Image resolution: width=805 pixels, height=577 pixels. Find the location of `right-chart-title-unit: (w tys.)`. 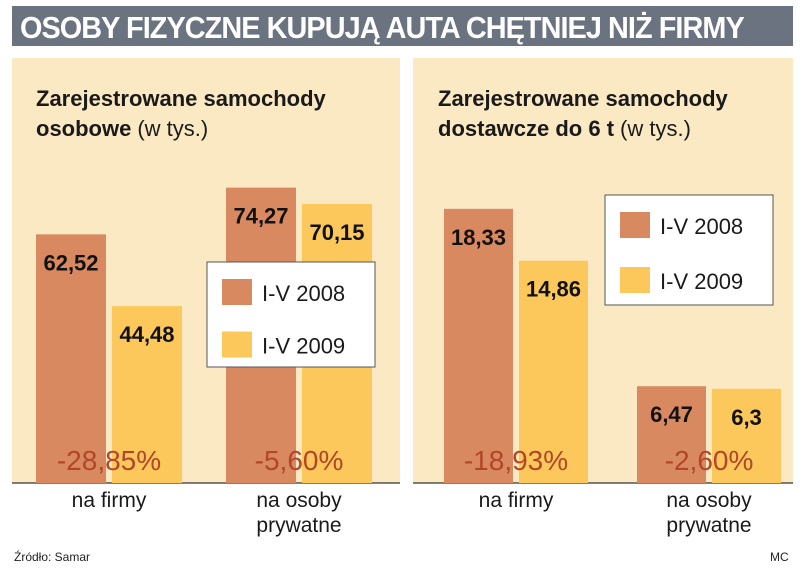

right-chart-title-unit: (w tys.) is located at coordinates (655, 128).